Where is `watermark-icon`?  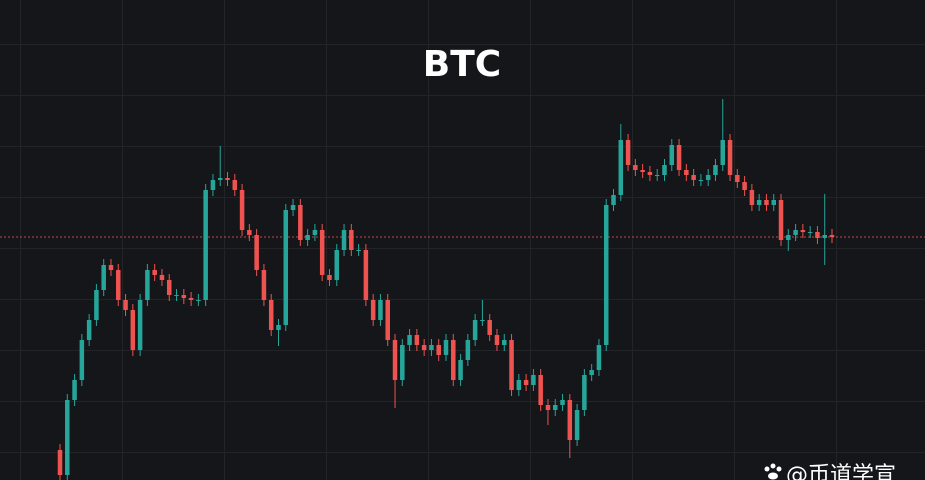 watermark-icon is located at coordinates (773, 471).